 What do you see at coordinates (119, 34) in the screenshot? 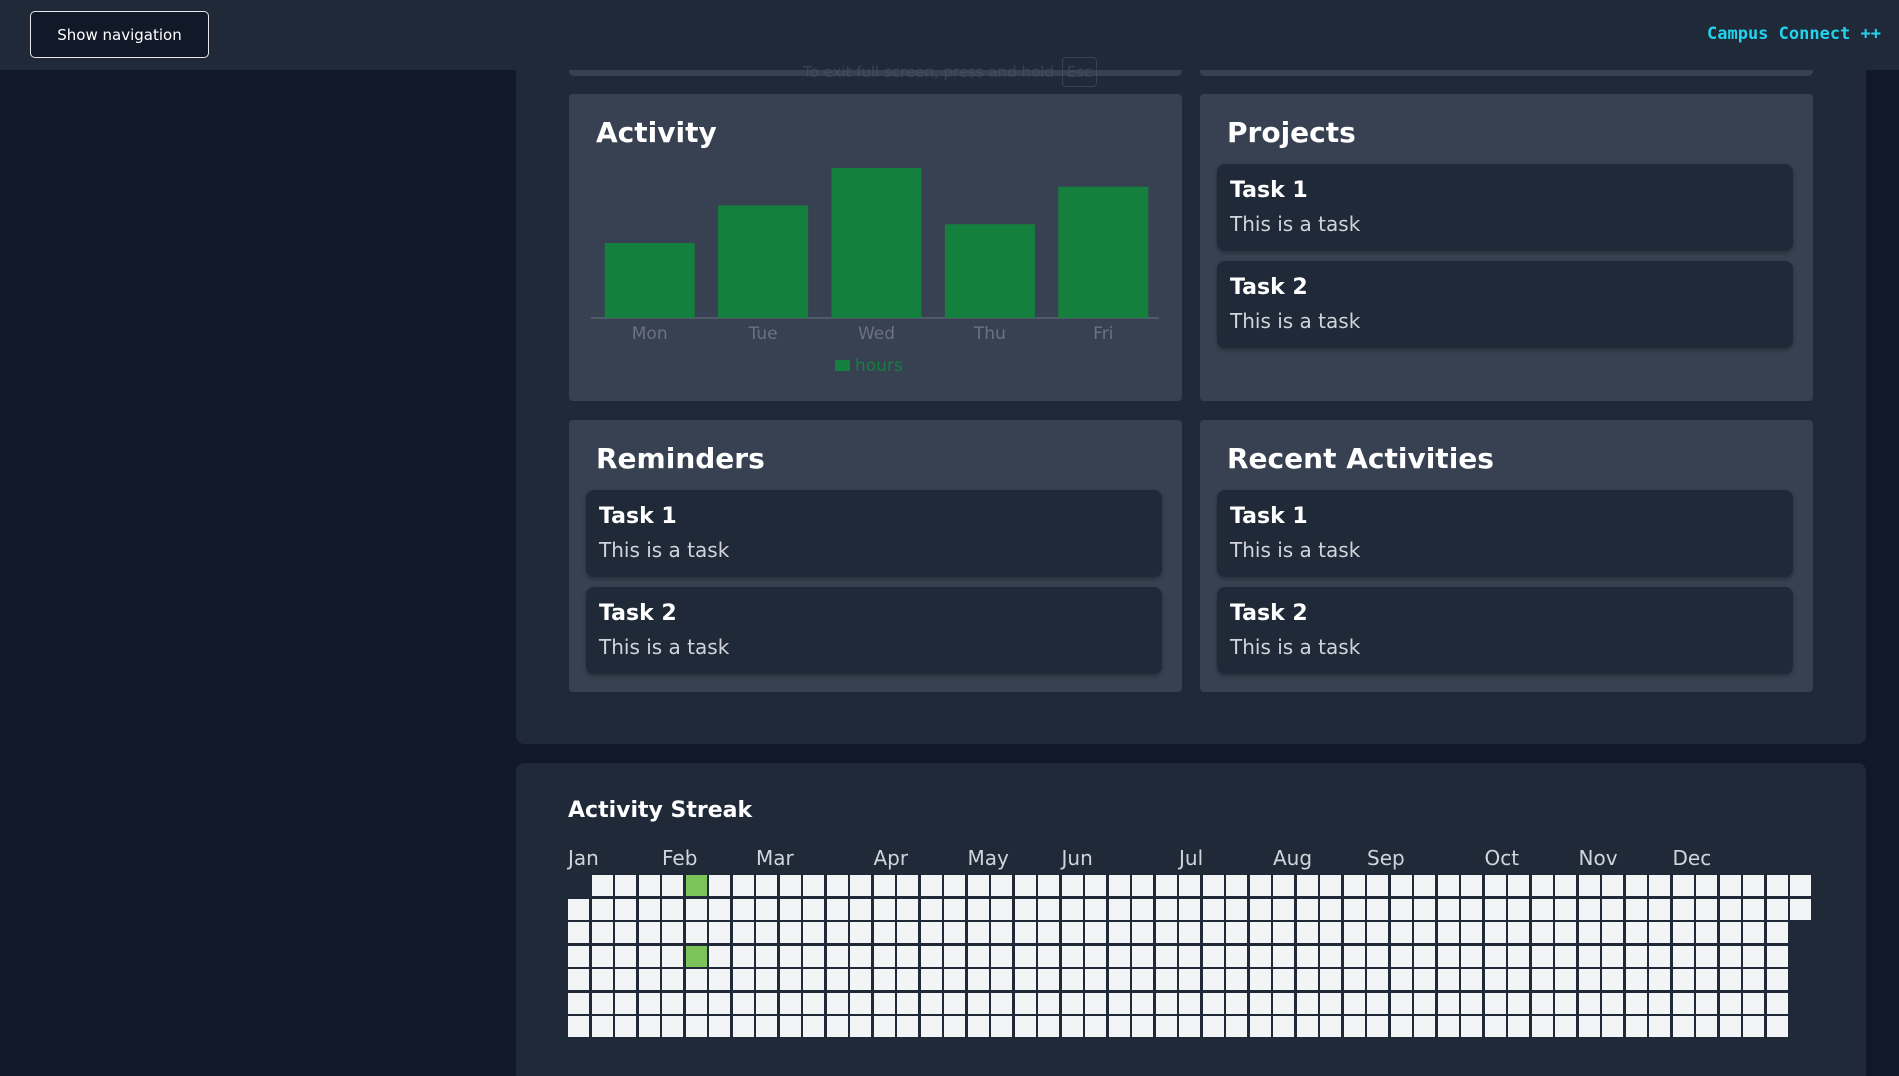
I see `show-navigation-button: Show navigation` at bounding box center [119, 34].